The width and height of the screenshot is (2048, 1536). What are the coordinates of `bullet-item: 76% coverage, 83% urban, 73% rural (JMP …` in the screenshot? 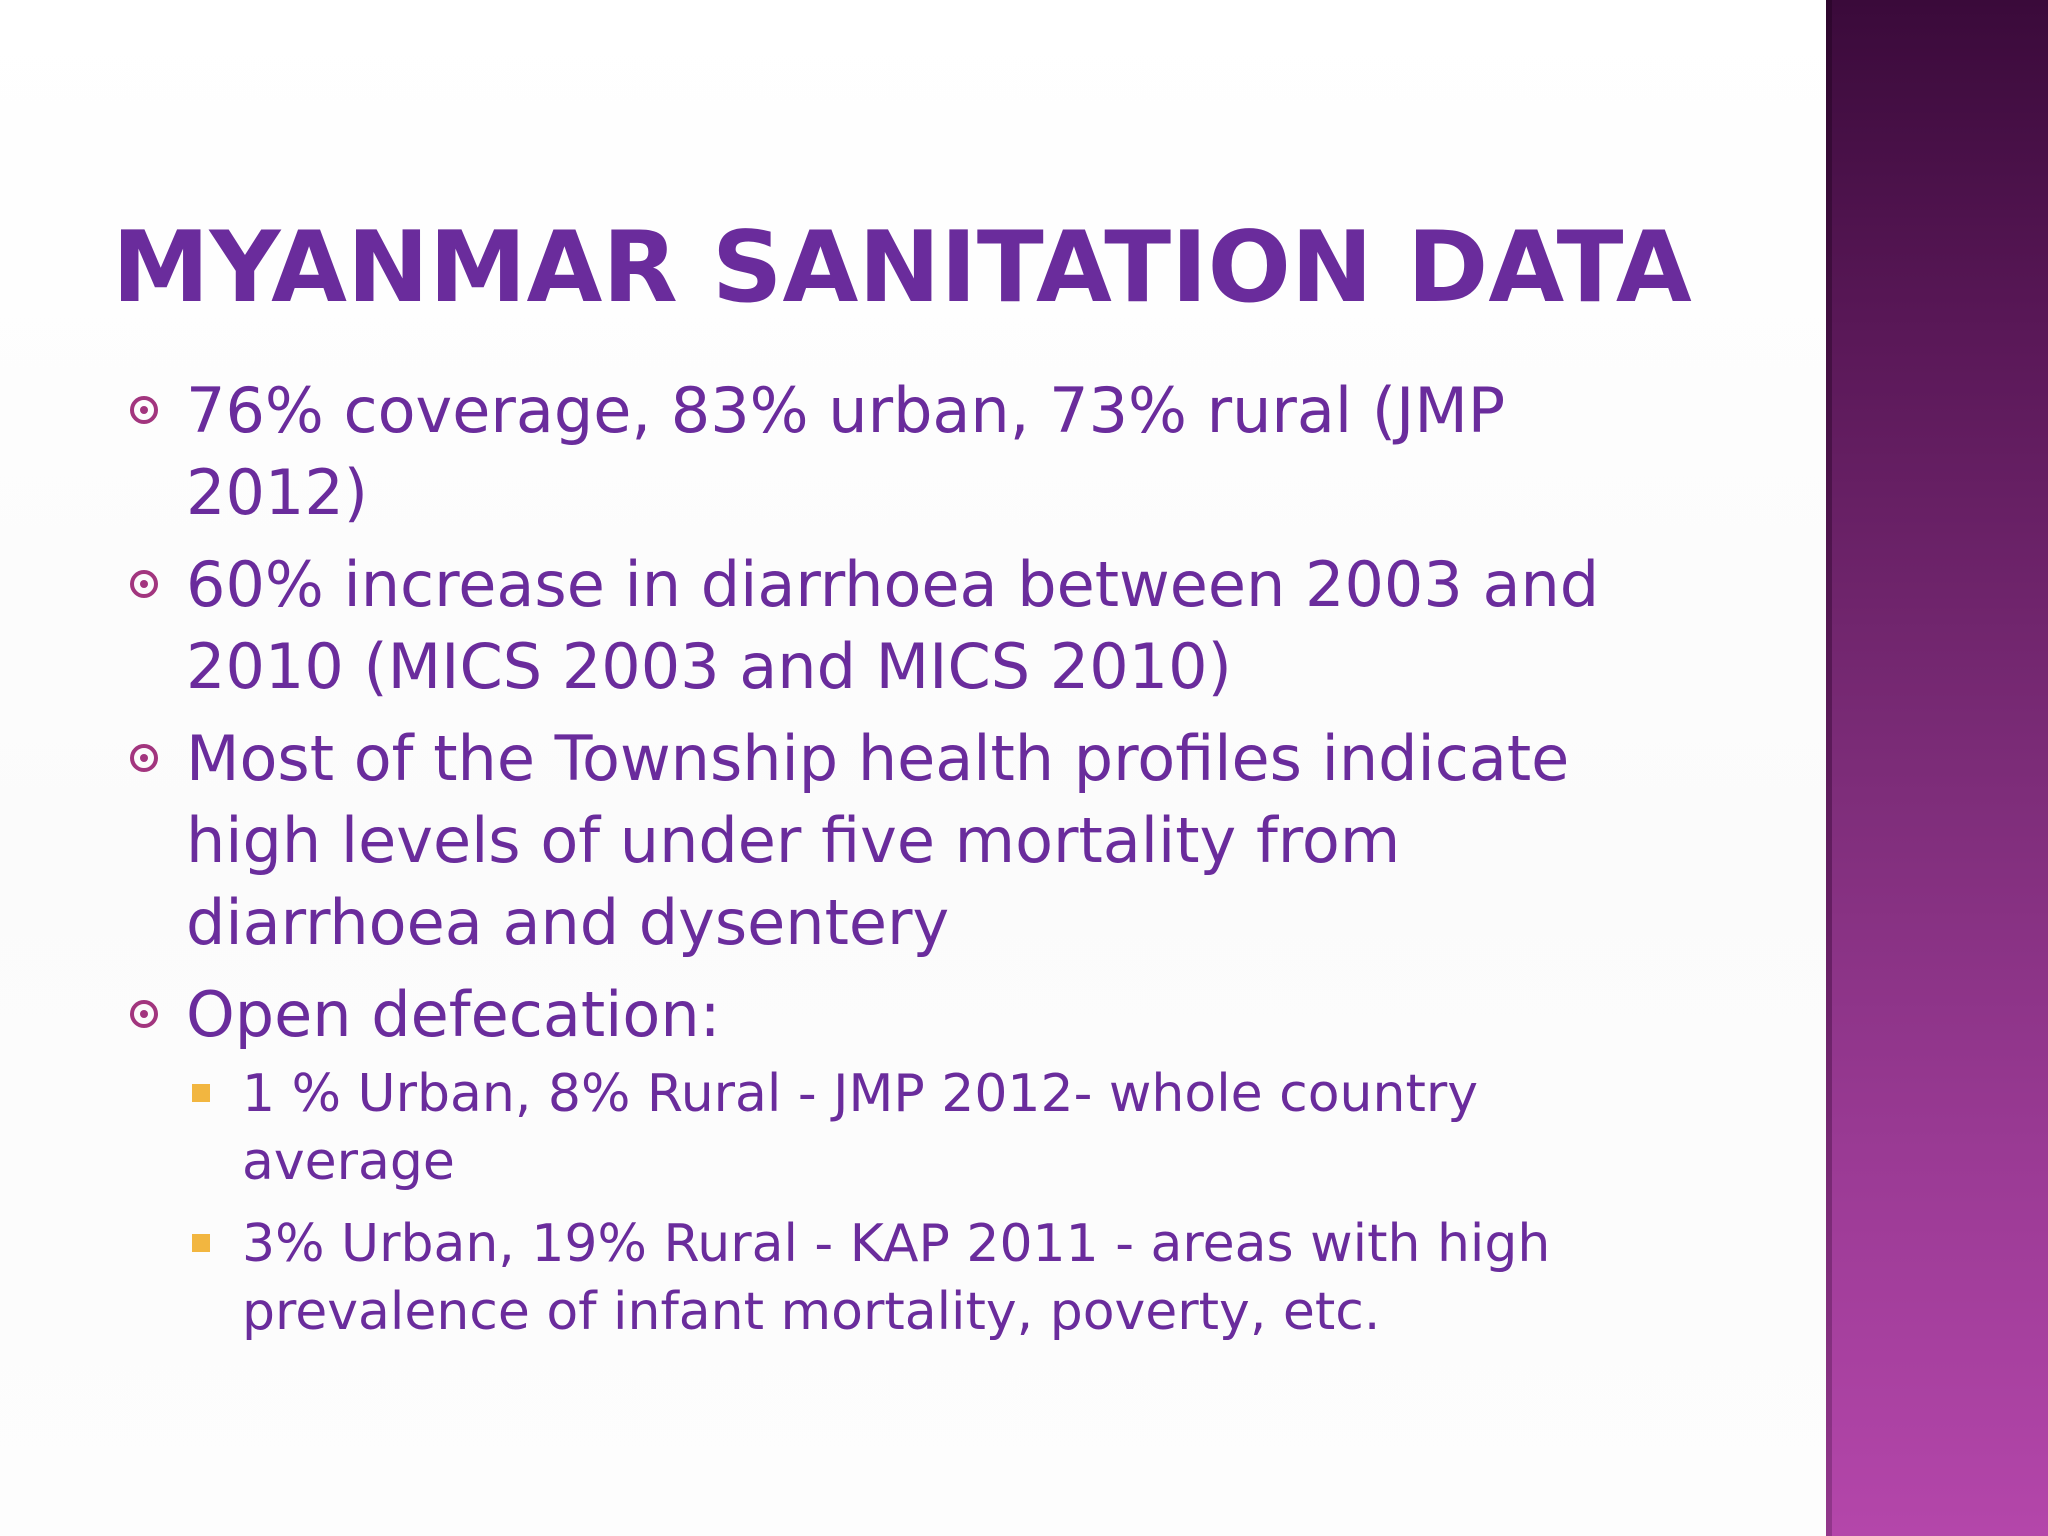 It's located at (900, 452).